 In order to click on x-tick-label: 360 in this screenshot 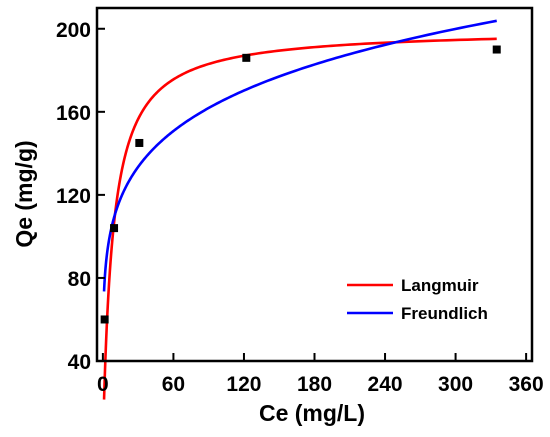, I will do `click(526, 384)`.